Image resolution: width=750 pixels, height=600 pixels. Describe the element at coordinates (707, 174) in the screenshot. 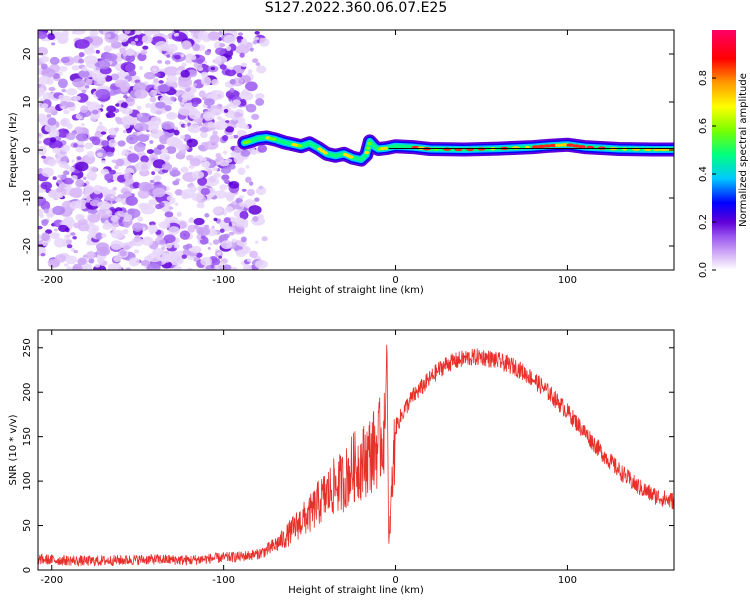

I see `colorbar-ticks: 0.0 0.2 0.4 0.6 0.8` at that location.